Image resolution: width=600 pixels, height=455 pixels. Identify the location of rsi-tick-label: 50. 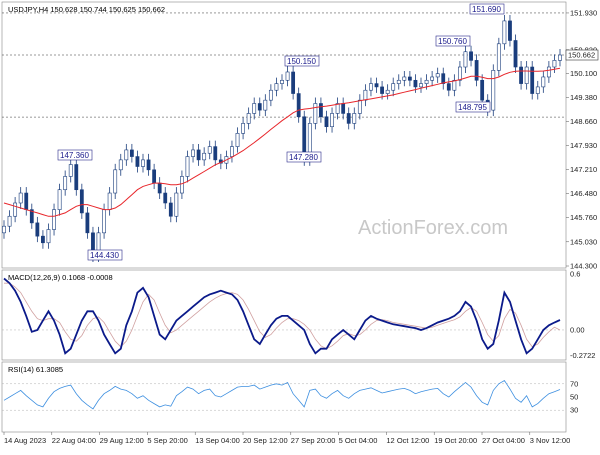
(574, 397).